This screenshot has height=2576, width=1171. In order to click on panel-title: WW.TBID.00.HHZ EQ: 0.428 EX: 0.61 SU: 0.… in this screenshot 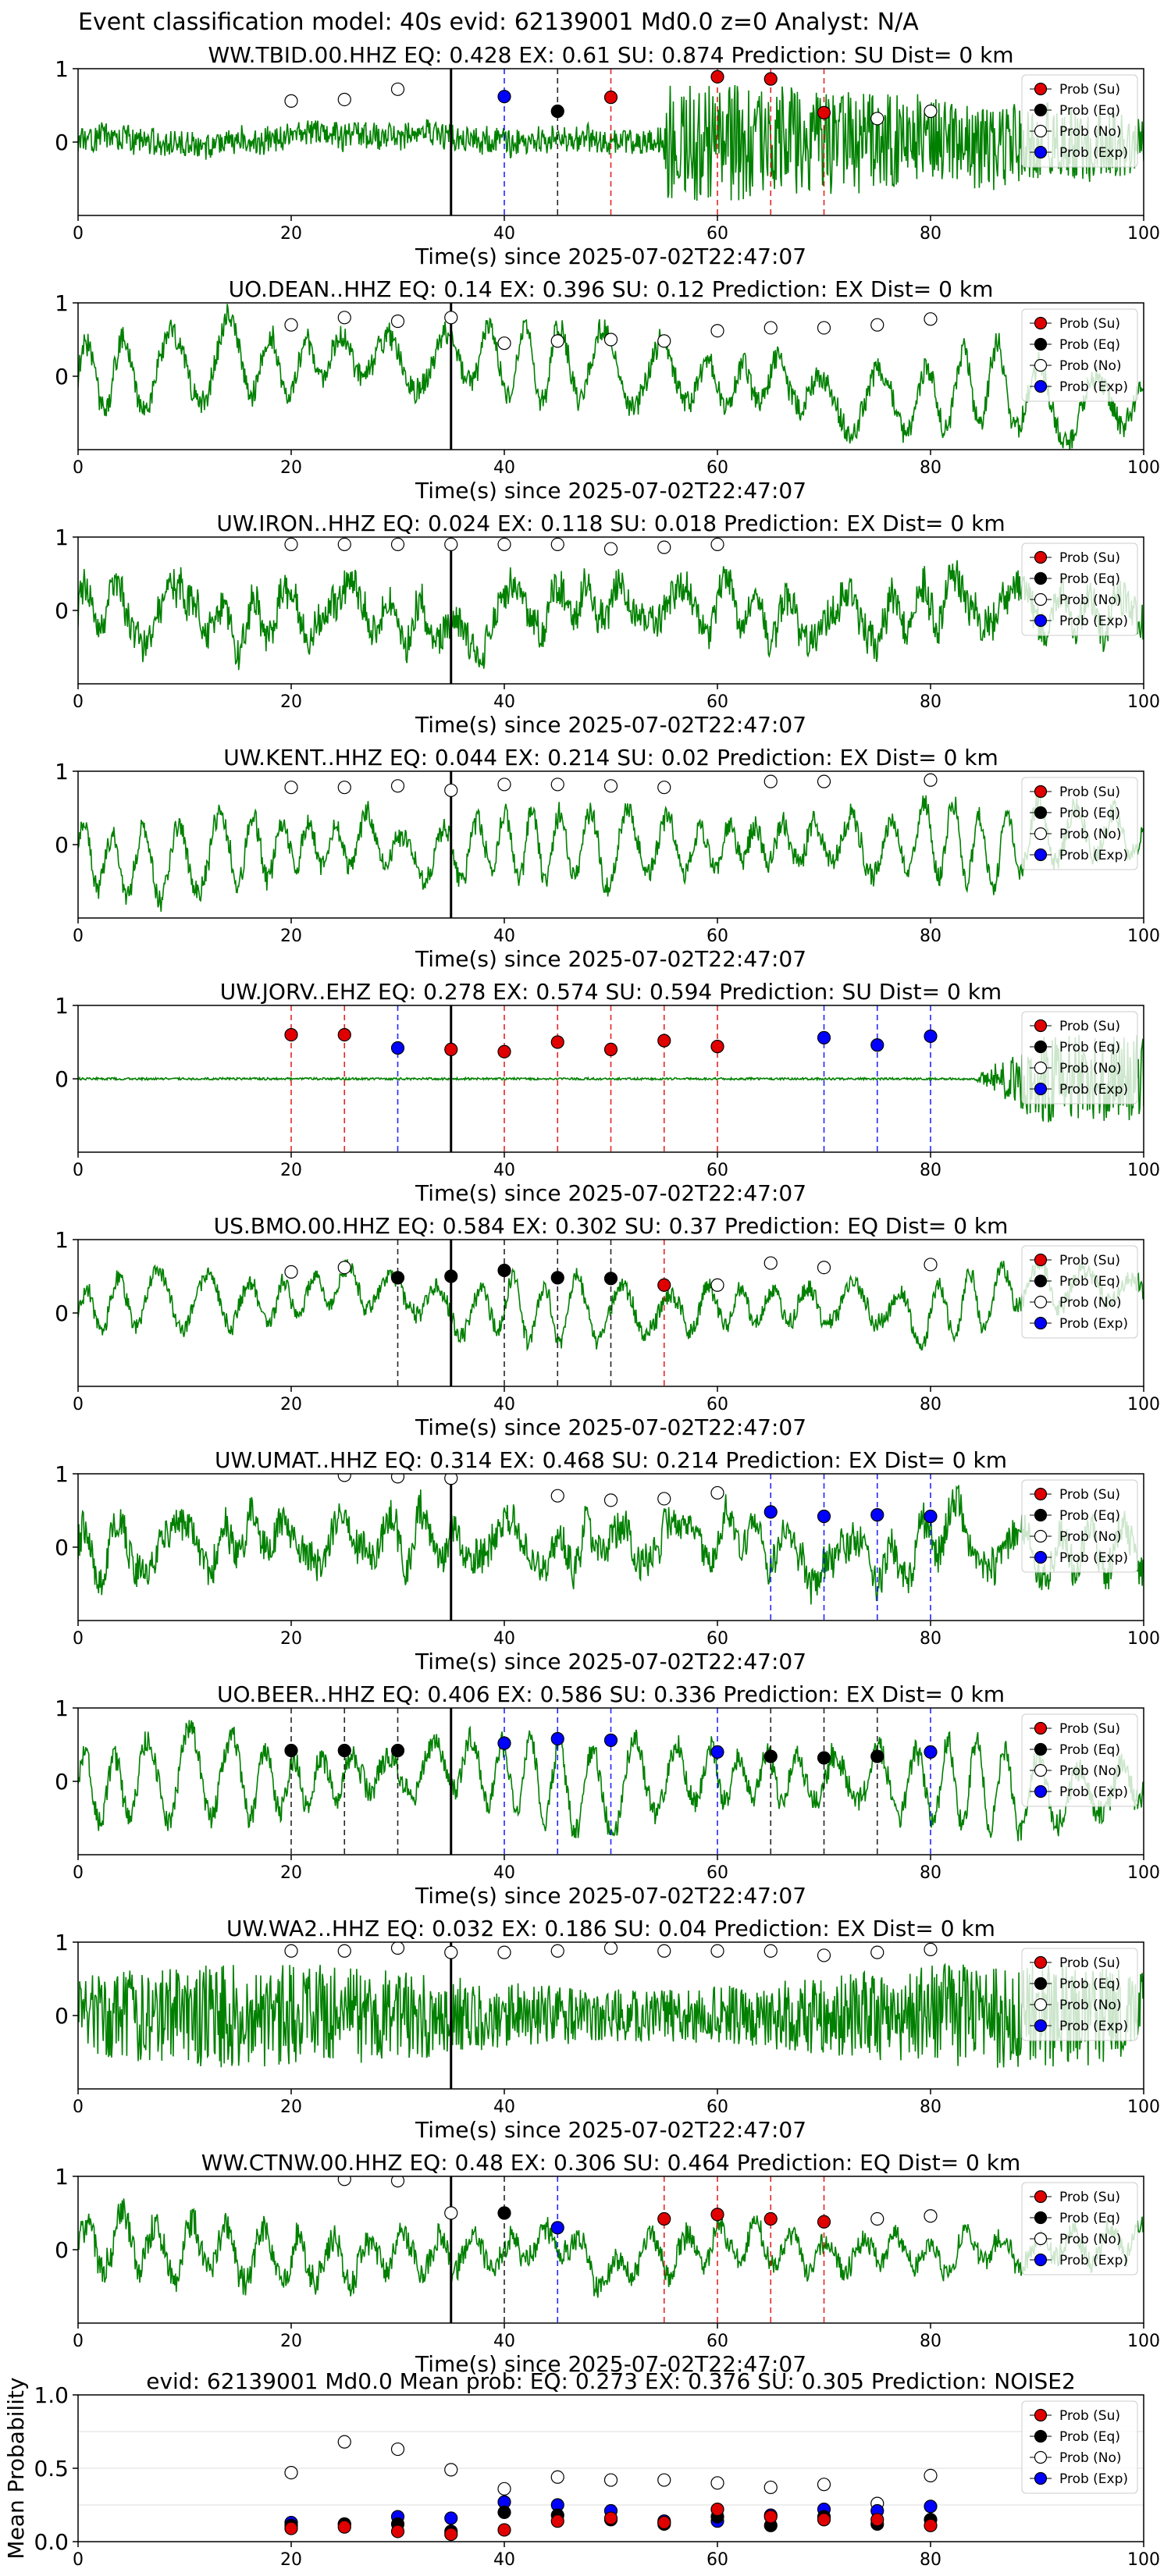, I will do `click(610, 55)`.